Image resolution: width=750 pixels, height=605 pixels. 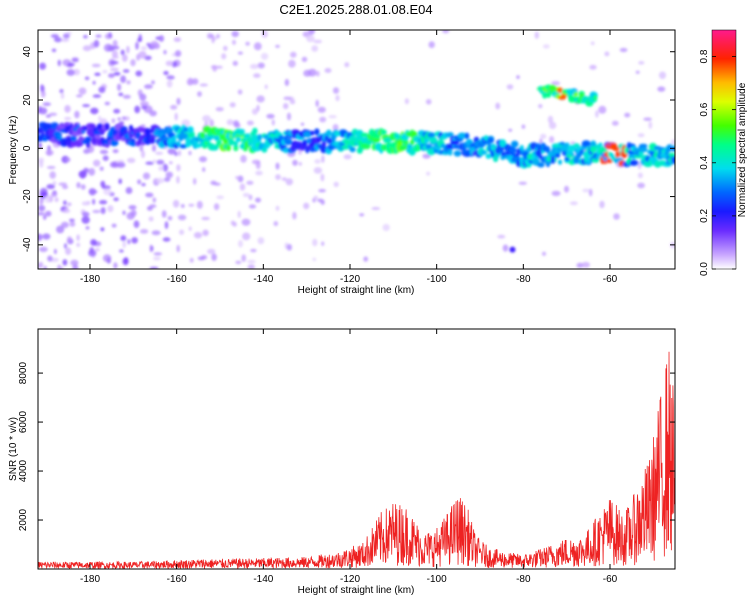 What do you see at coordinates (90, 579) in the screenshot?
I see `snr-x-tick-label: -180` at bounding box center [90, 579].